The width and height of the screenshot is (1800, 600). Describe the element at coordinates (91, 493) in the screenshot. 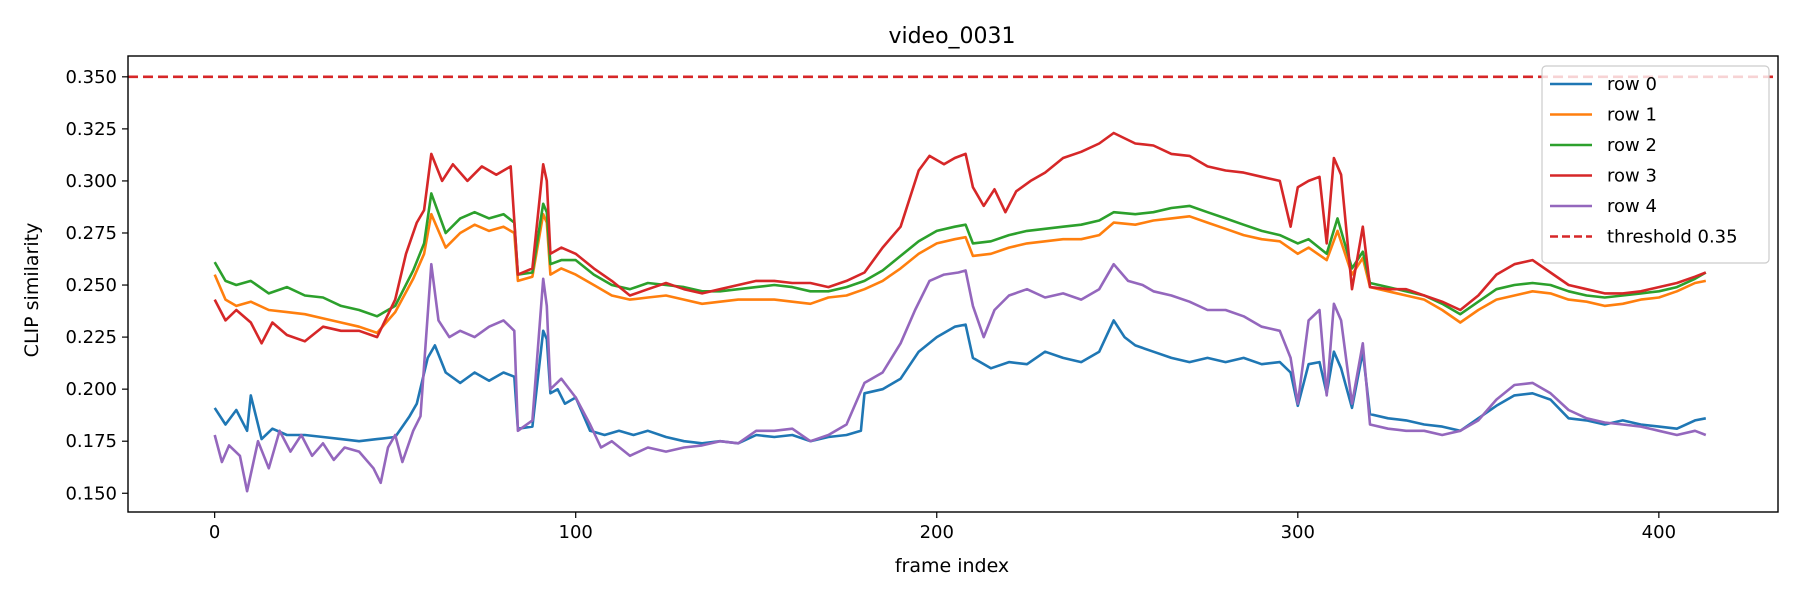

I see `y-tick-label: 0.150` at that location.